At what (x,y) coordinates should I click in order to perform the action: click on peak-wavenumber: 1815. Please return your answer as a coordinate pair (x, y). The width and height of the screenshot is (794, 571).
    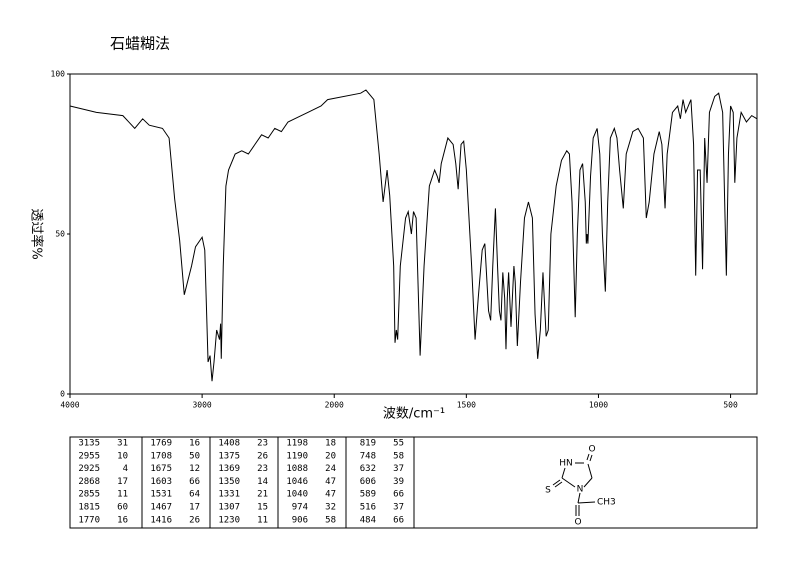
    Looking at the image, I should click on (89, 508).